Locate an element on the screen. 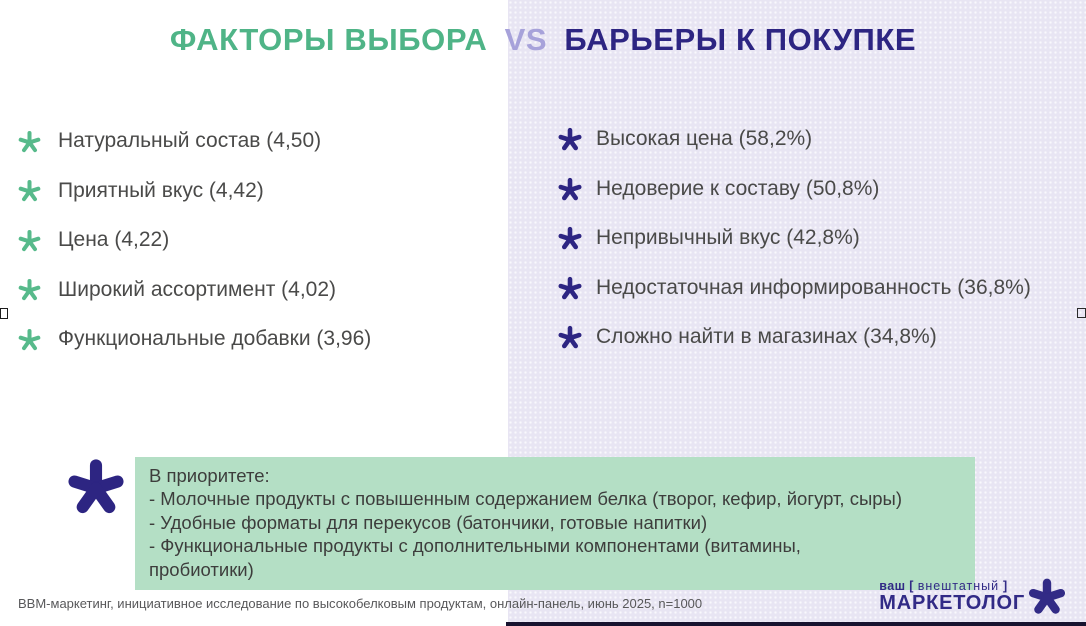 The width and height of the screenshot is (1086, 626). list-item: Высокая цена (58,2%) is located at coordinates (794, 139).